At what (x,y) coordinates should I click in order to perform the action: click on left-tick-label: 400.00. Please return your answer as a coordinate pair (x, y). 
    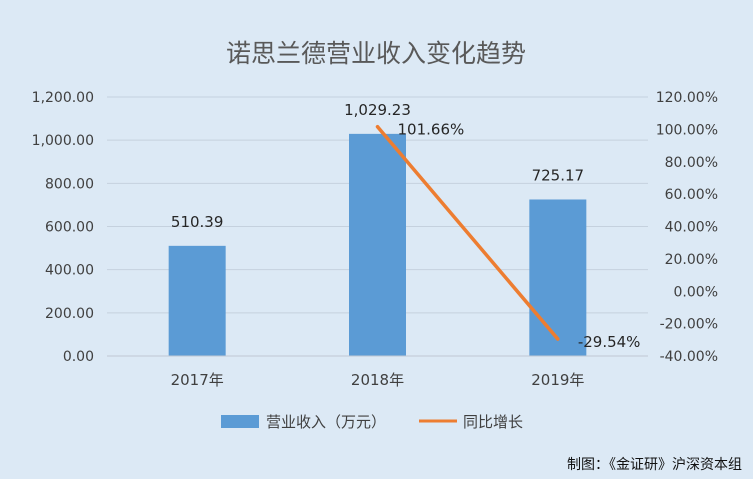
    Looking at the image, I should click on (69, 271).